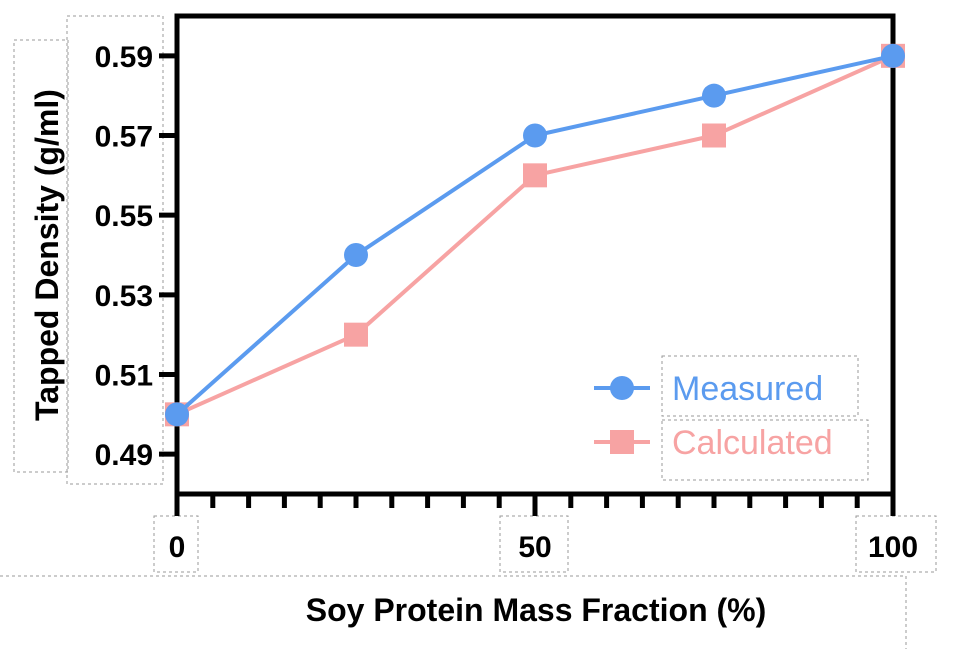 Image resolution: width=954 pixels, height=649 pixels. I want to click on legend-item: Measured, so click(708, 389).